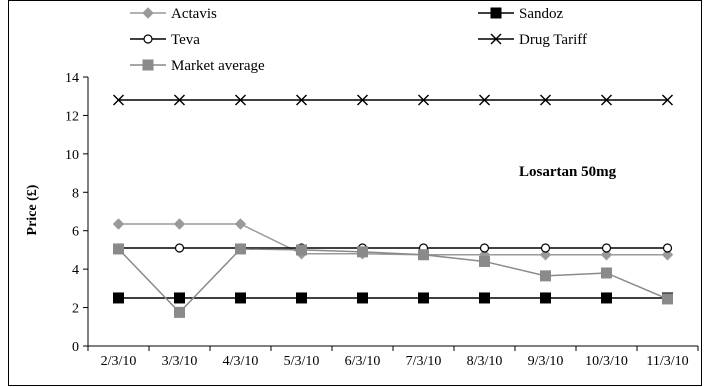 The width and height of the screenshot is (710, 387). What do you see at coordinates (553, 40) in the screenshot?
I see `legend-label: Drug Tariff` at bounding box center [553, 40].